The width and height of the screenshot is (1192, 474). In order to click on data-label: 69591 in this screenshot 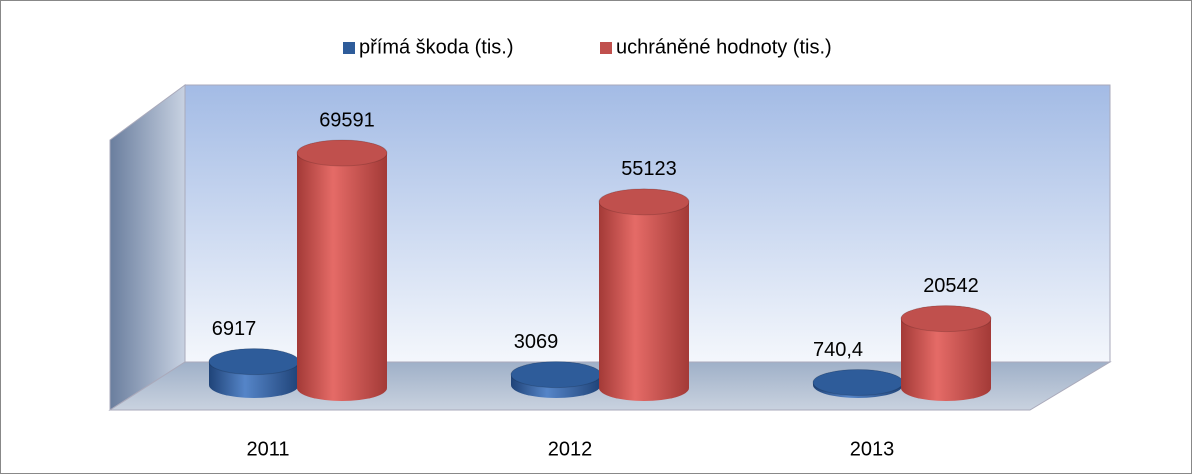, I will do `click(347, 120)`.